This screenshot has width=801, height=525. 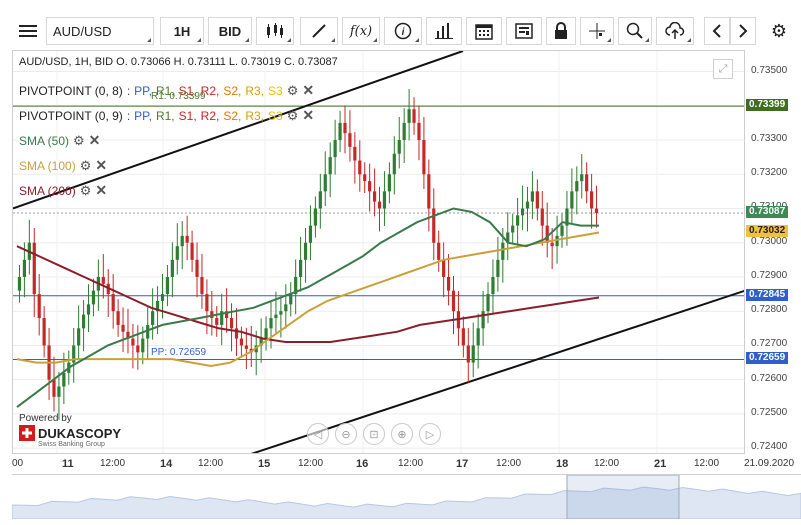 I want to click on crosshair-button, so click(x=597, y=31).